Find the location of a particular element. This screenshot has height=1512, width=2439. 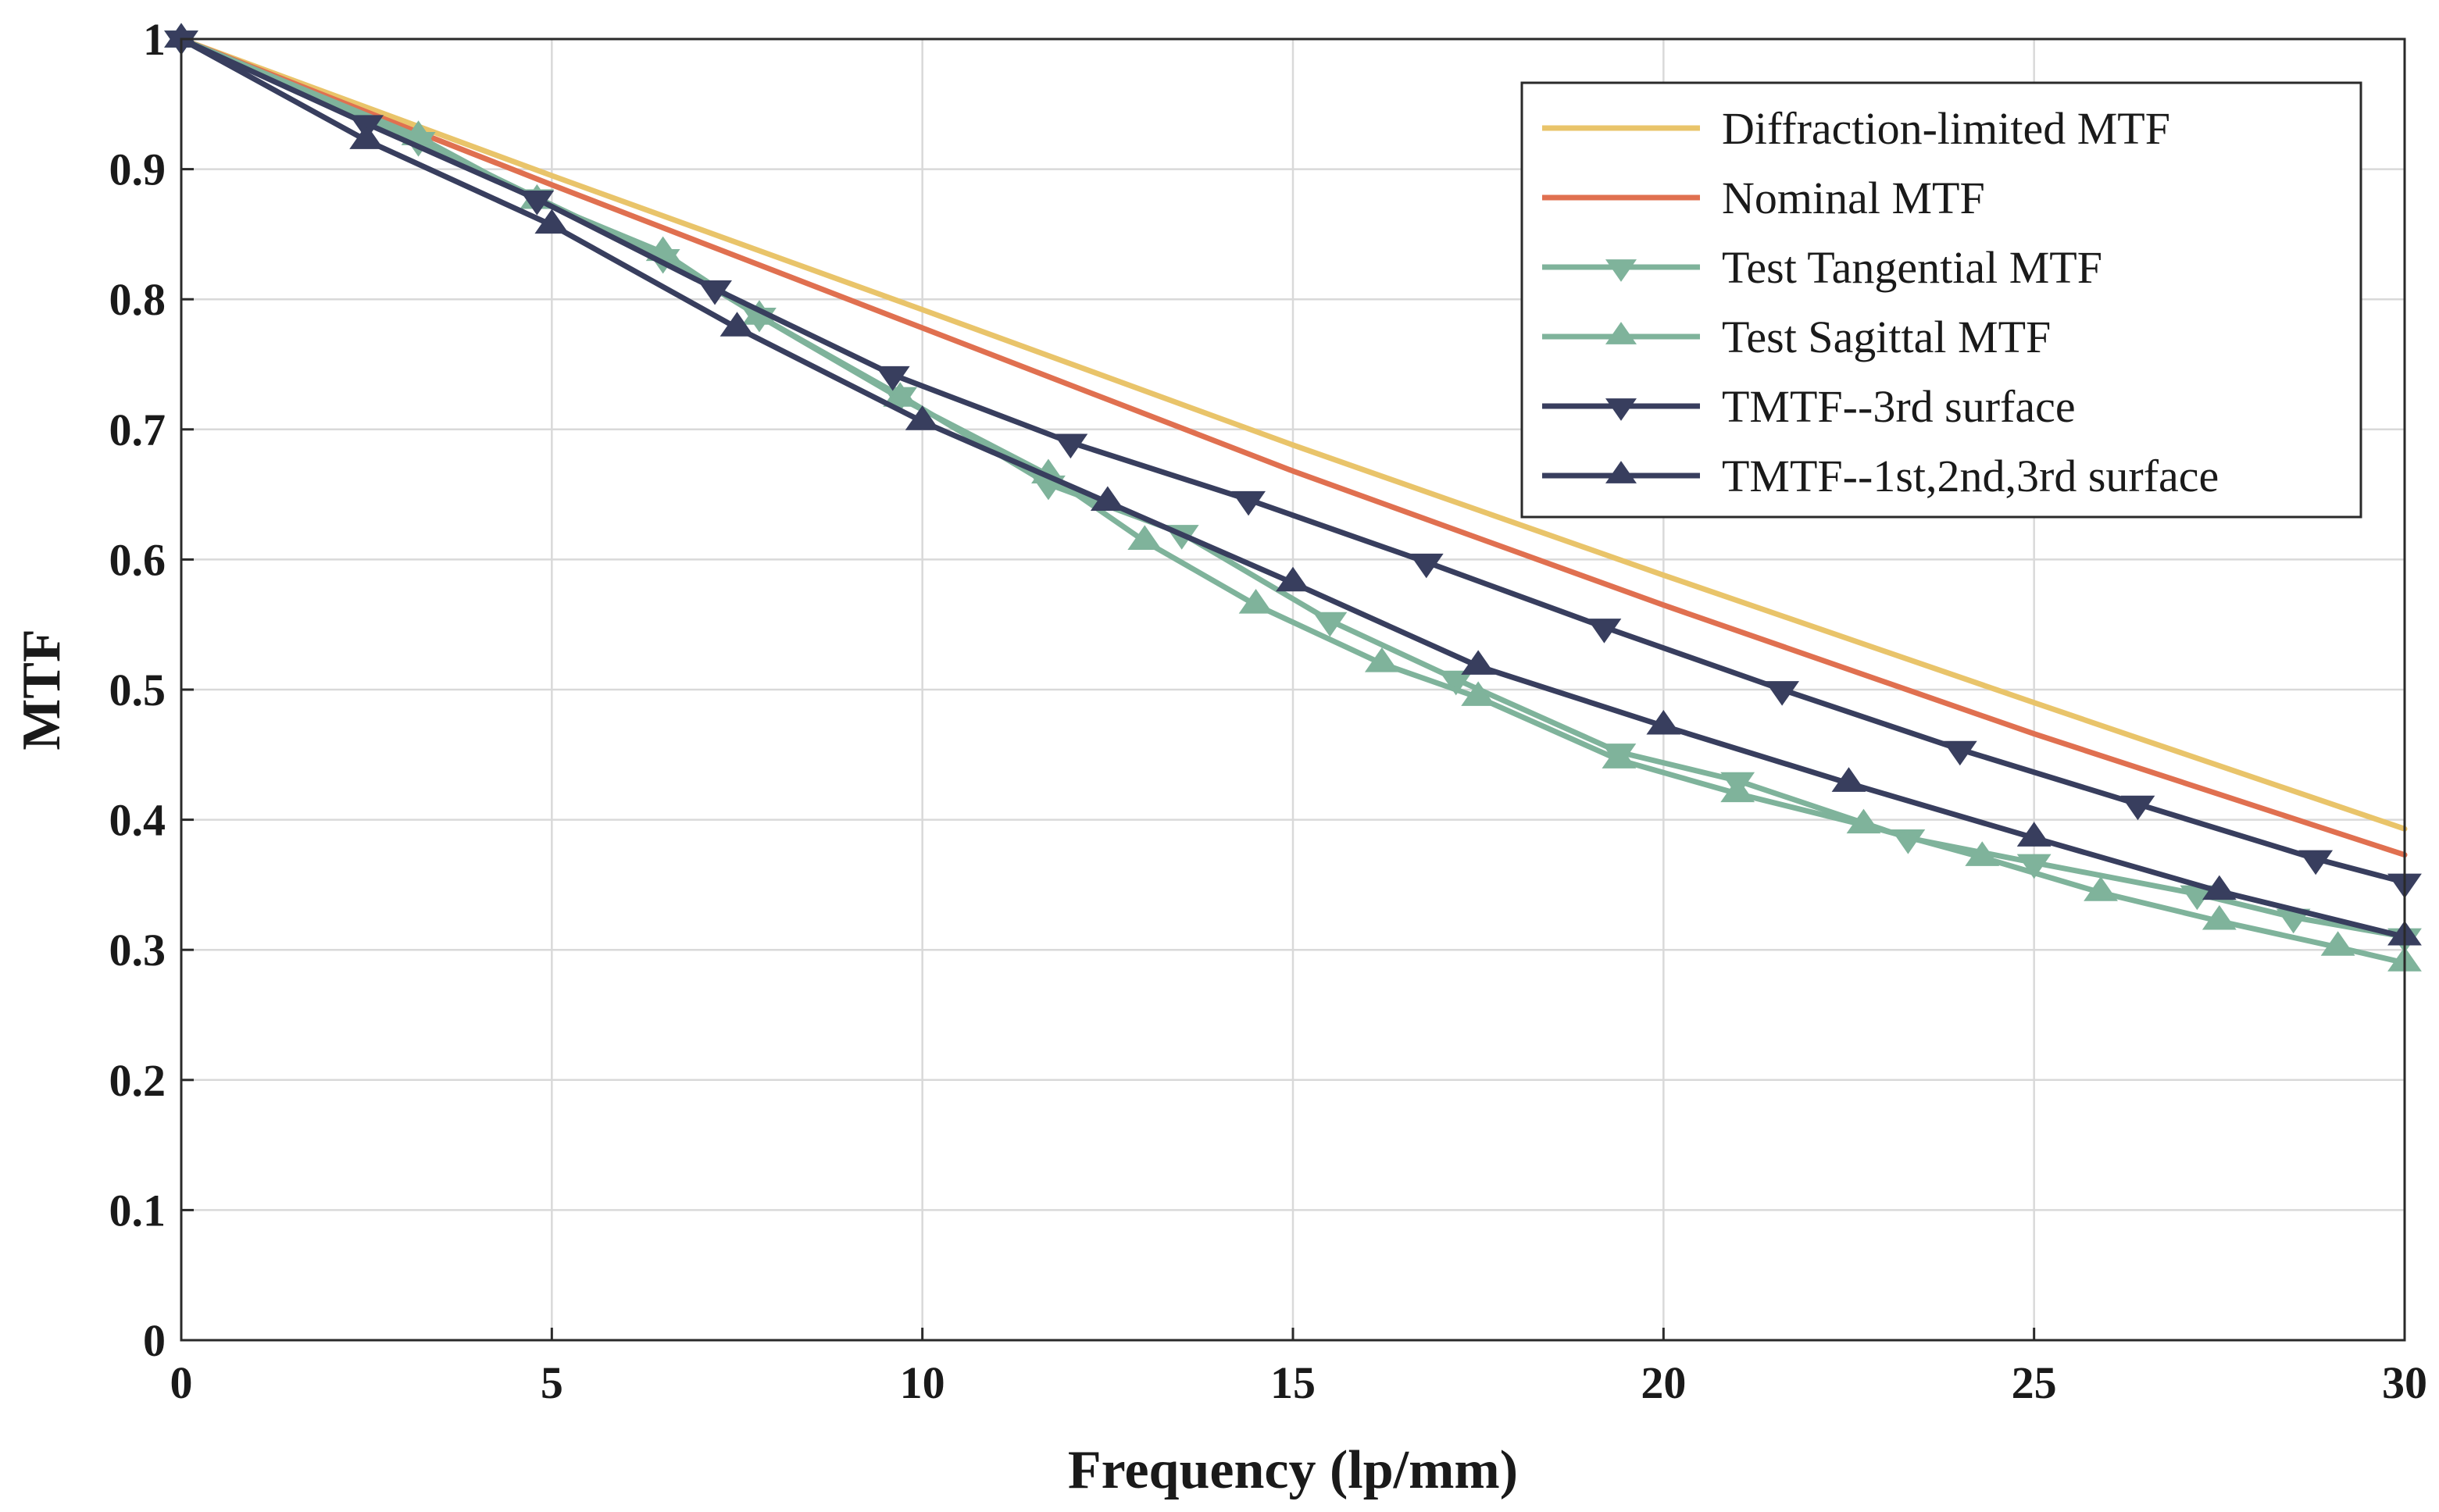

y-tick-label: 1 is located at coordinates (154, 39).